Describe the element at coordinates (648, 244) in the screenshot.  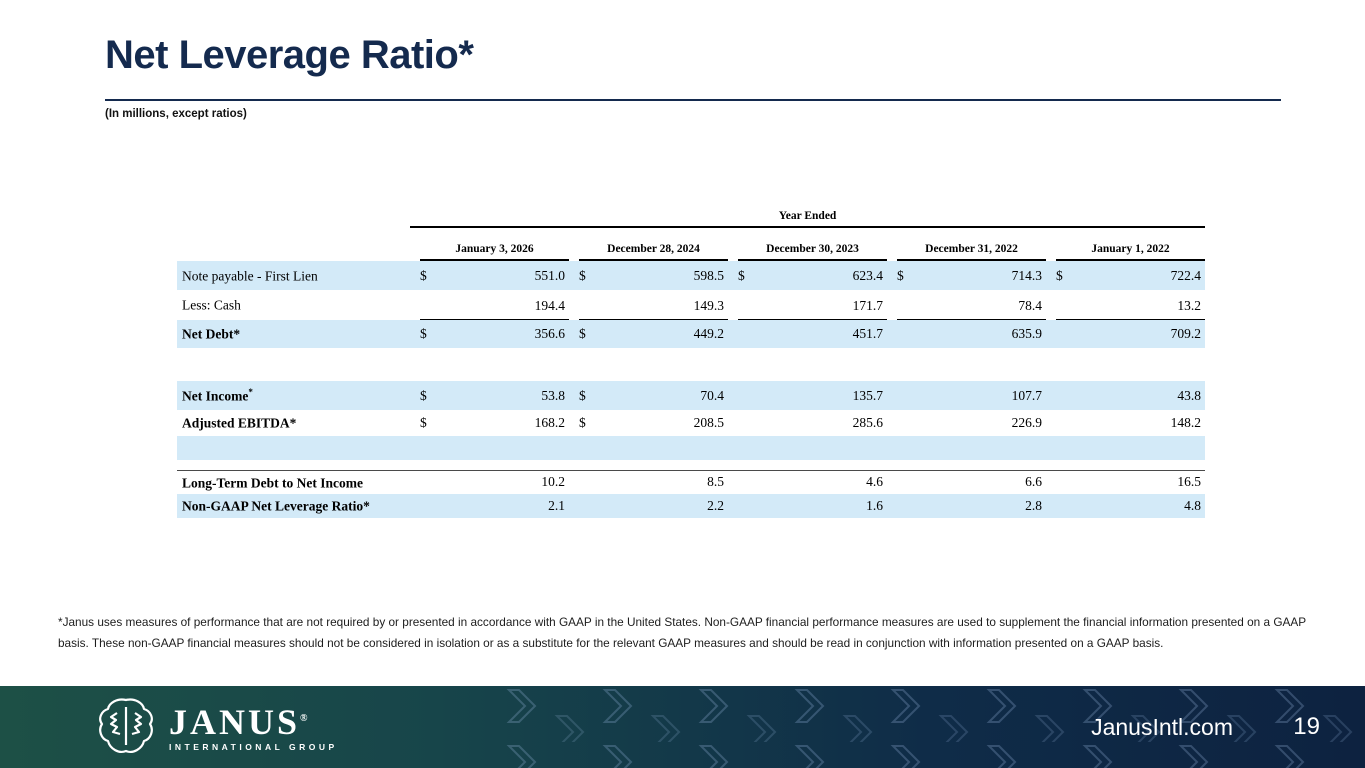
I see `column-header: December 28, 2024` at that location.